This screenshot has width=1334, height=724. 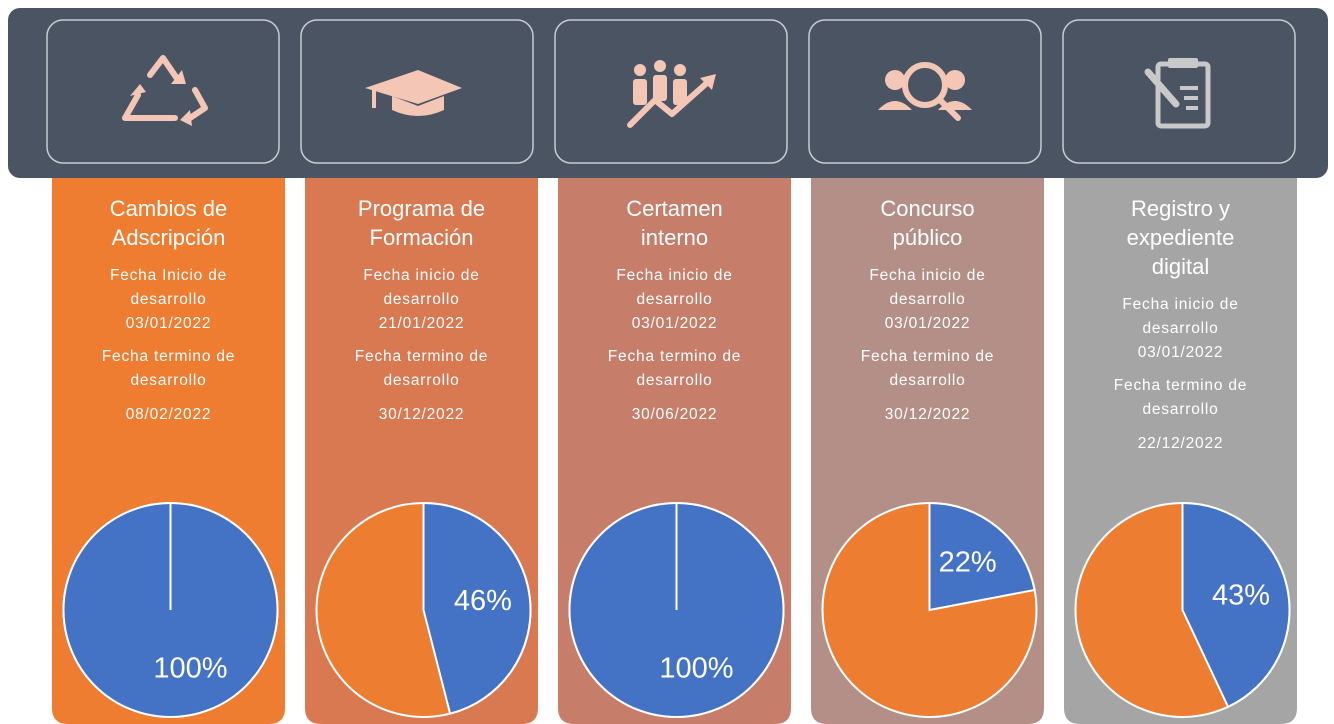 I want to click on pie-label: 46%, so click(x=483, y=601).